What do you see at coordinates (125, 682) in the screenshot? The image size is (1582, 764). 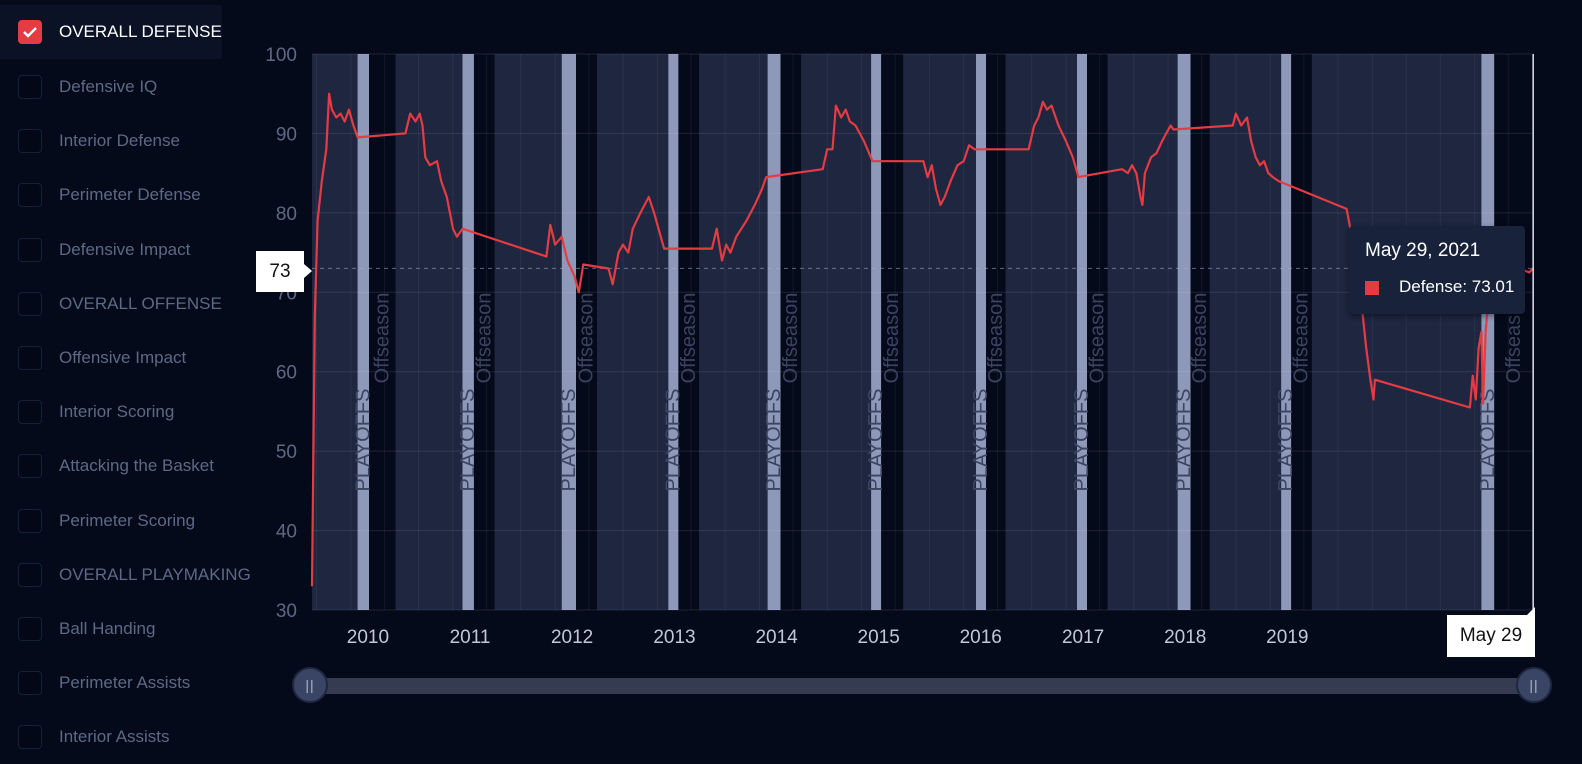 I see `metric-label: Perimeter Assists` at bounding box center [125, 682].